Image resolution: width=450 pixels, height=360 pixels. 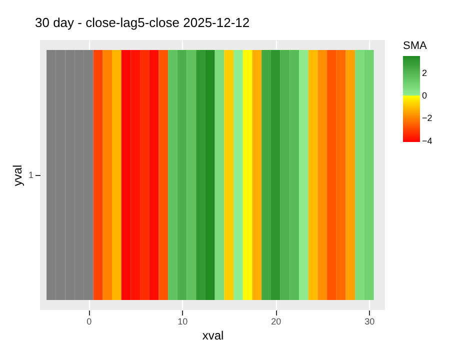 I want to click on x-tick-label: 0, so click(x=89, y=321).